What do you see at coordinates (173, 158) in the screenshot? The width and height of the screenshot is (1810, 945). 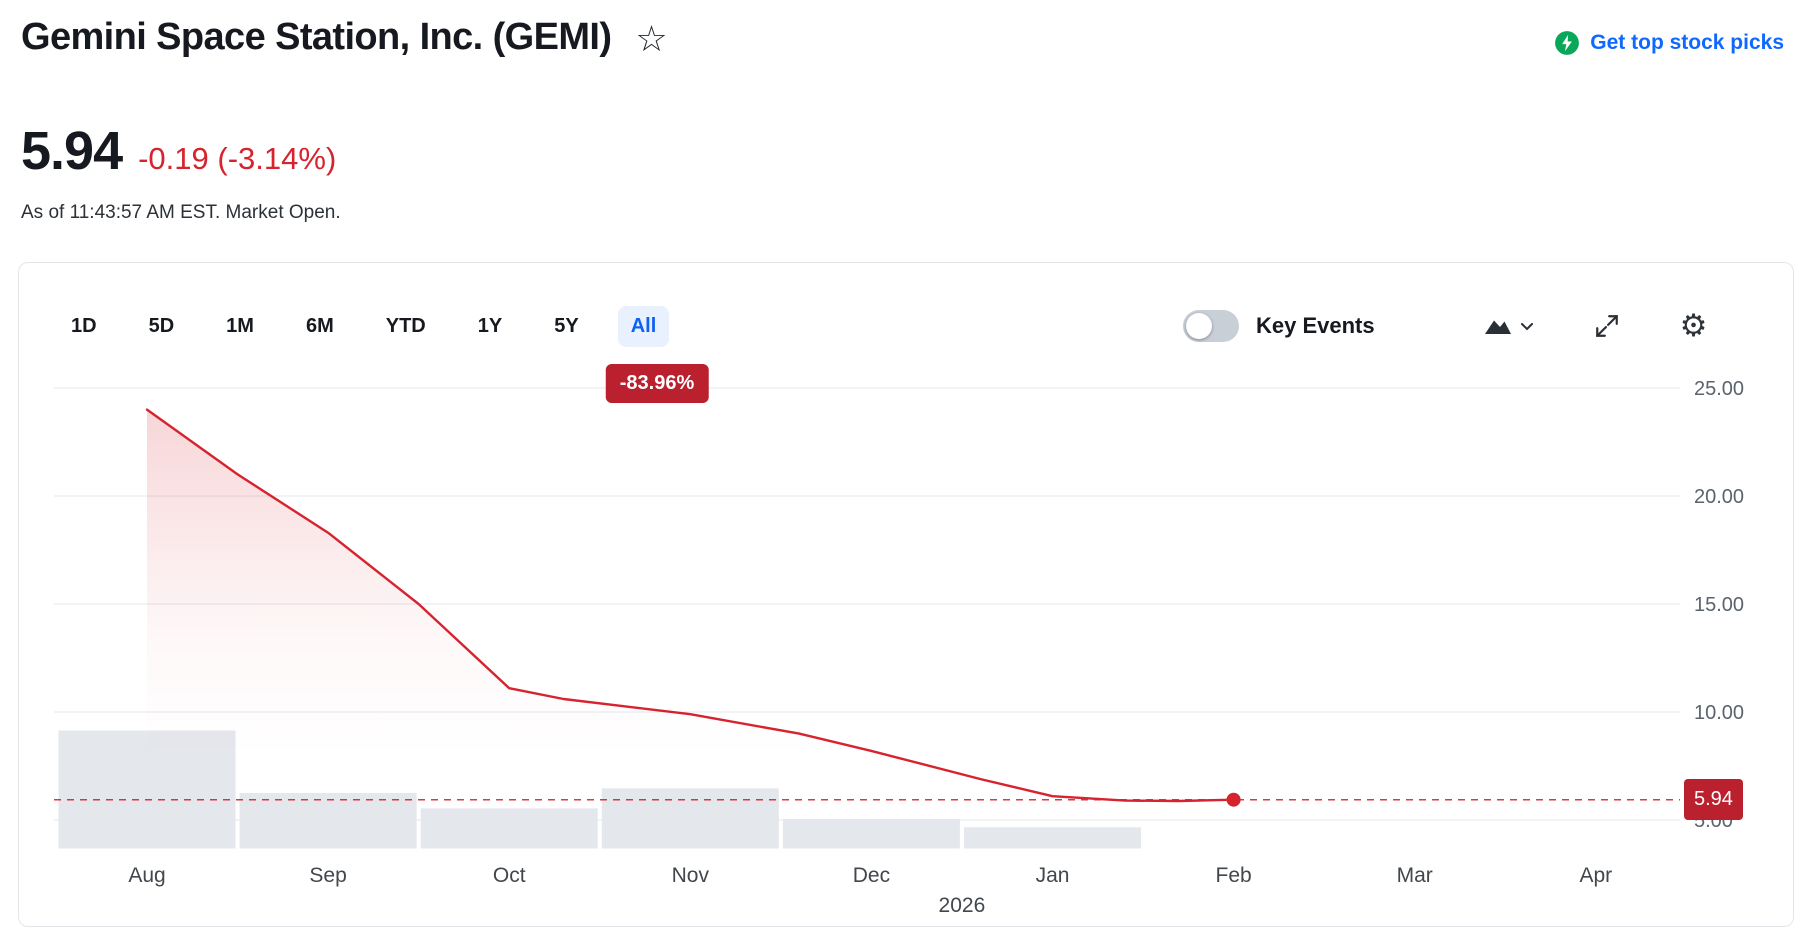 I see `price-change-amount: -0.19` at bounding box center [173, 158].